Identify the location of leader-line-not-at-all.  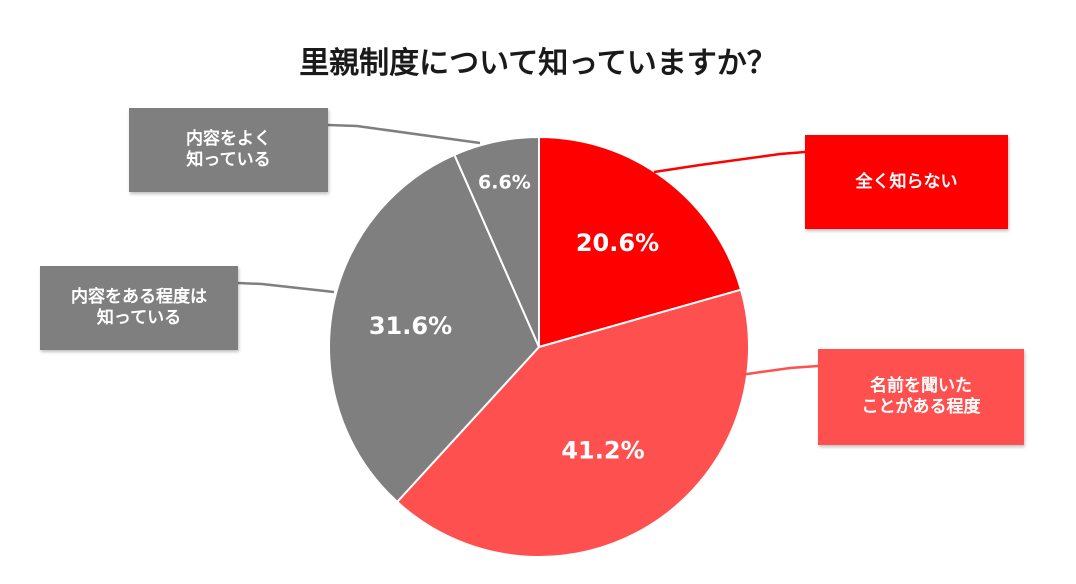
(729, 162).